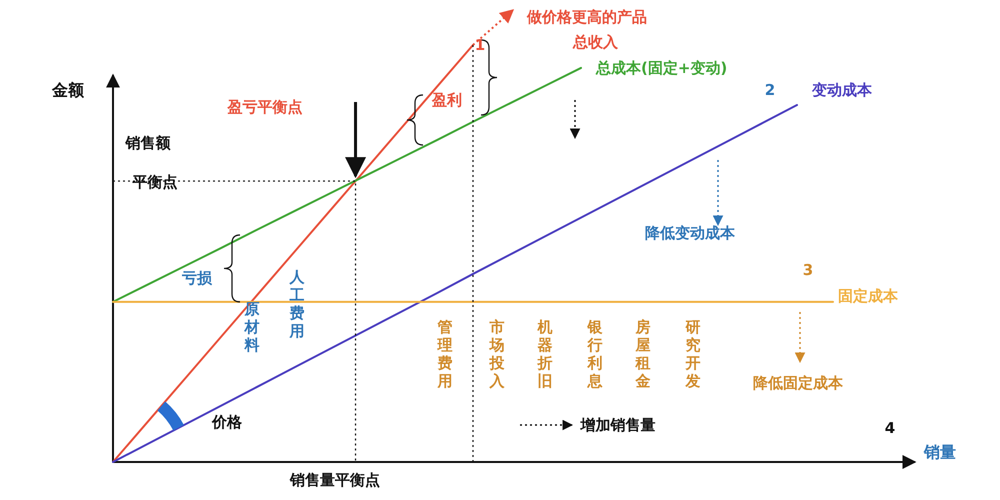 This screenshot has height=500, width=1000. Describe the element at coordinates (690, 233) in the screenshot. I see `annotation: 降低变动成本` at that location.